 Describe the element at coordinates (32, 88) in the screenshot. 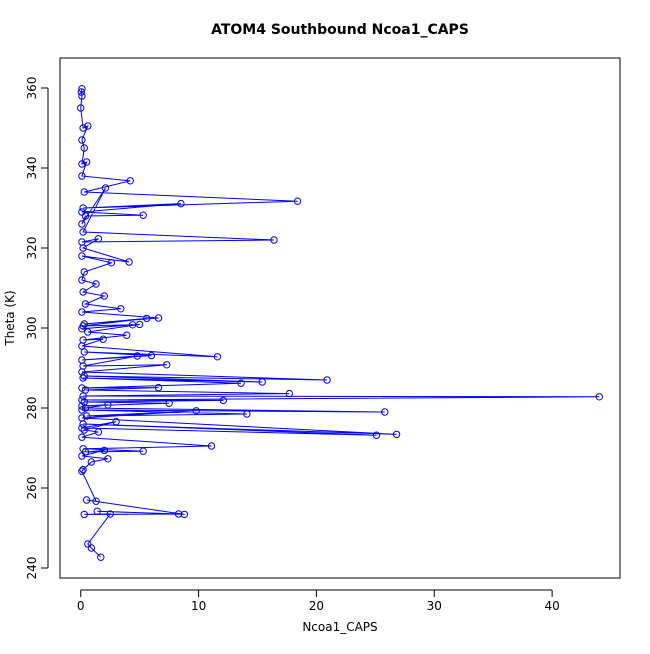

I see `y-tick-label: 360` at that location.